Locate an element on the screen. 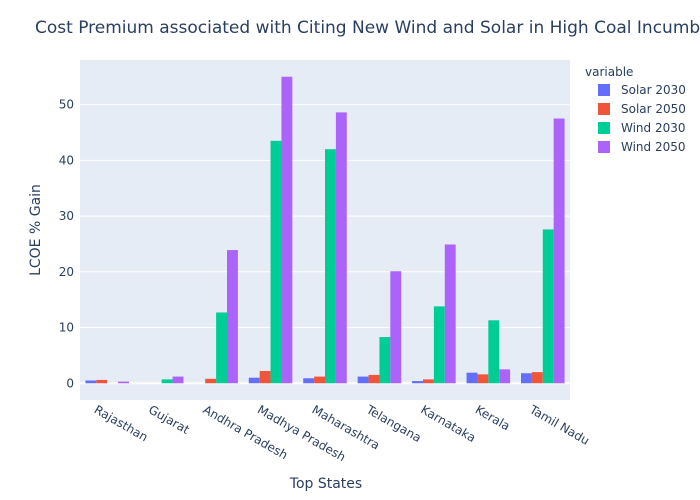 The image size is (700, 500). y-axis-title: LCOE % Gain is located at coordinates (36, 230).